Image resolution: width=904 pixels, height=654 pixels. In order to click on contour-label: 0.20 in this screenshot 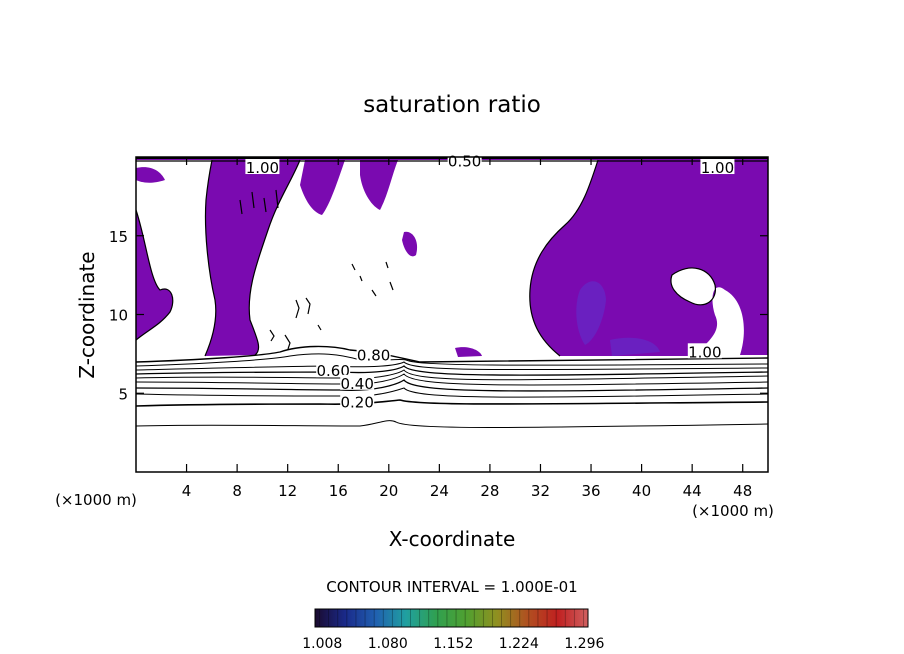, I will do `click(356, 403)`.